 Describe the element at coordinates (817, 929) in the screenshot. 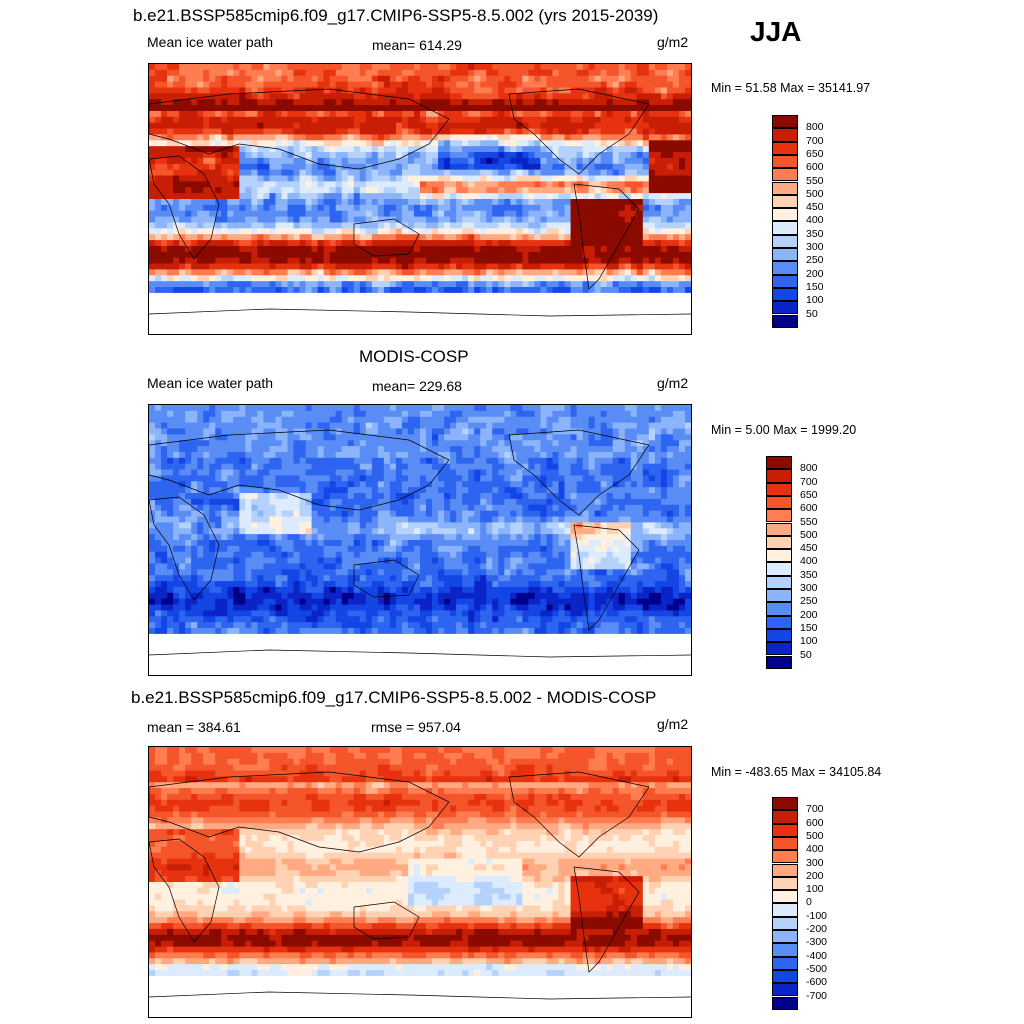

I see `colorbar-tick-label: -200` at that location.